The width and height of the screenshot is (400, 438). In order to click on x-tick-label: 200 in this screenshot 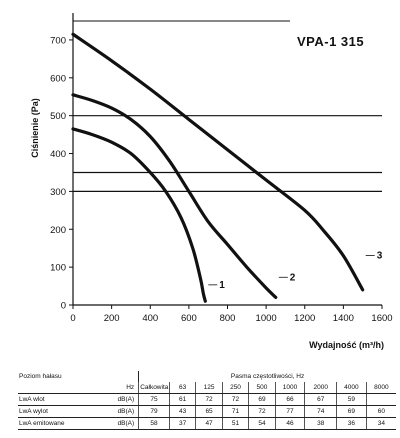, I will do `click(112, 318)`.